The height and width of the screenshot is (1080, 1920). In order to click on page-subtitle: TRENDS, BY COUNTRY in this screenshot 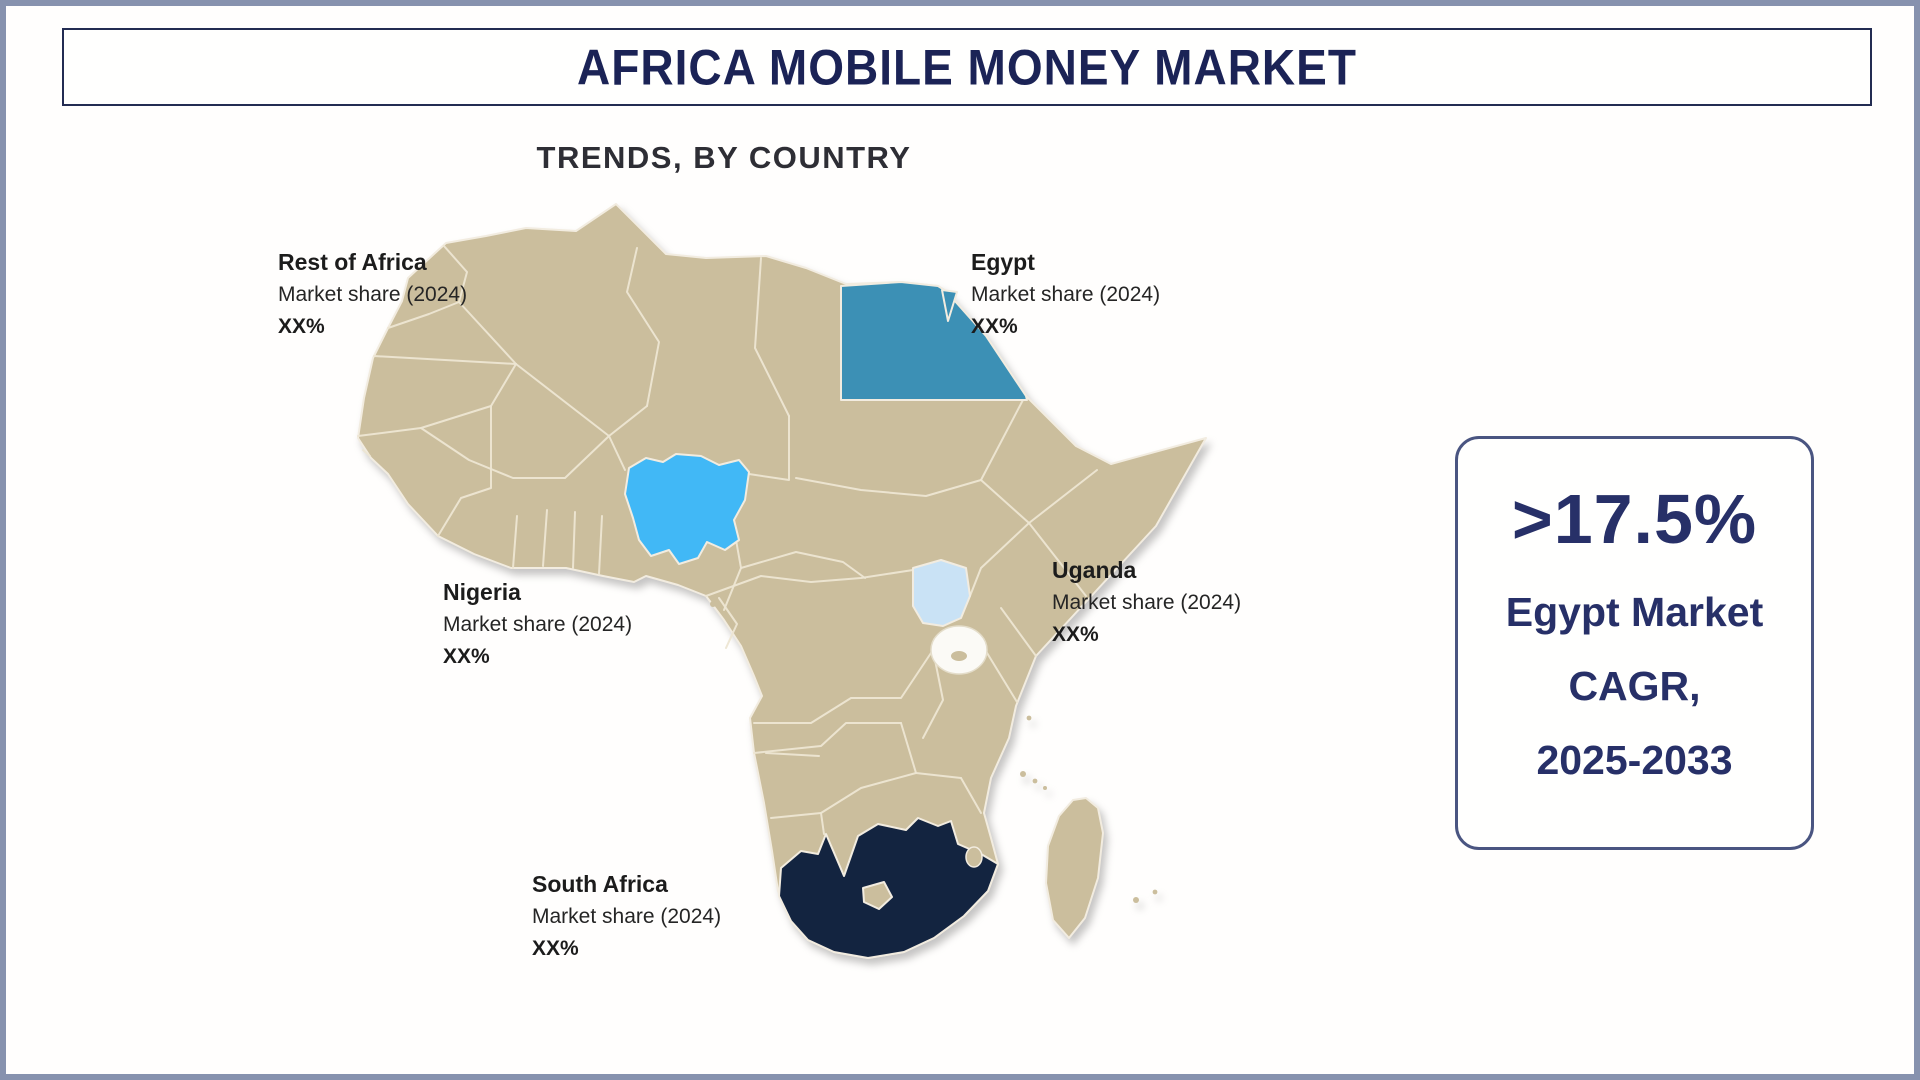, I will do `click(724, 157)`.